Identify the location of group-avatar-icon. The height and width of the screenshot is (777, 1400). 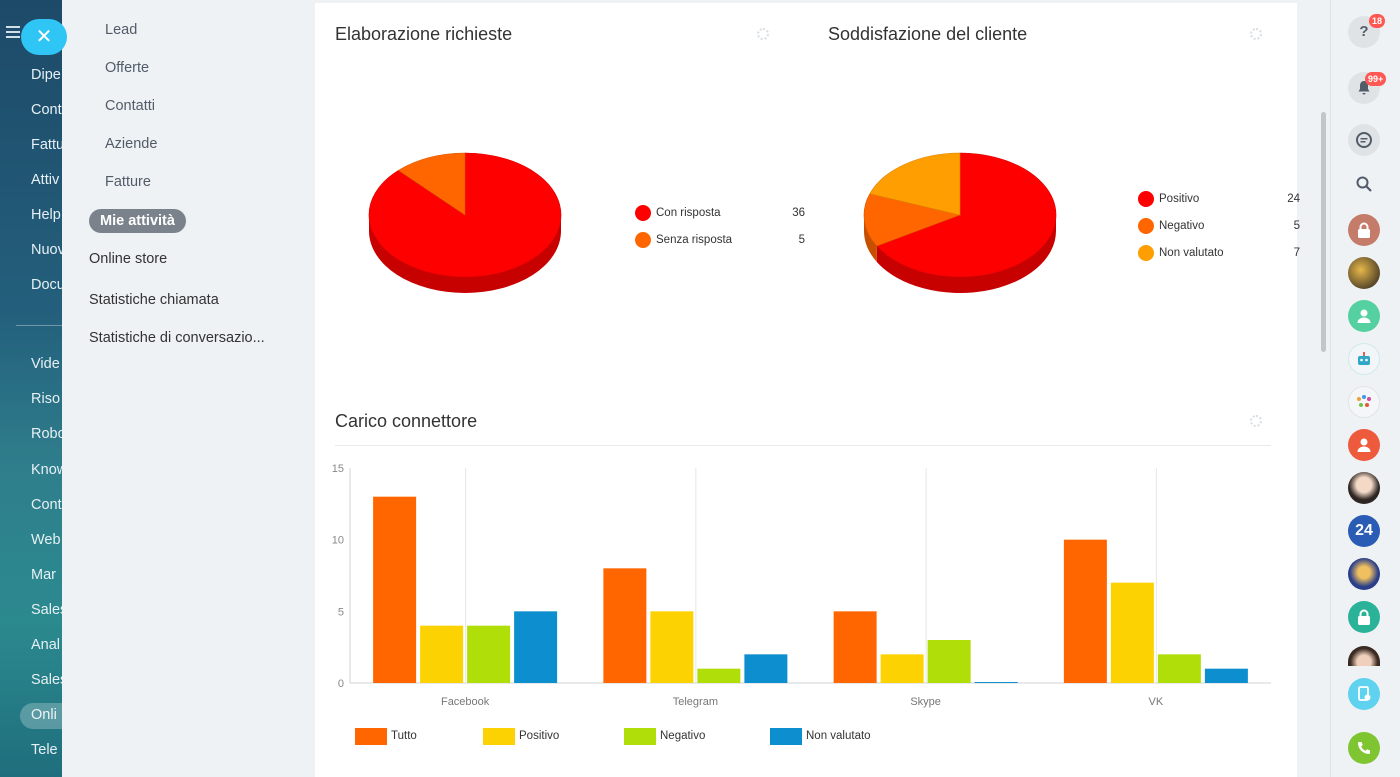
(1364, 402).